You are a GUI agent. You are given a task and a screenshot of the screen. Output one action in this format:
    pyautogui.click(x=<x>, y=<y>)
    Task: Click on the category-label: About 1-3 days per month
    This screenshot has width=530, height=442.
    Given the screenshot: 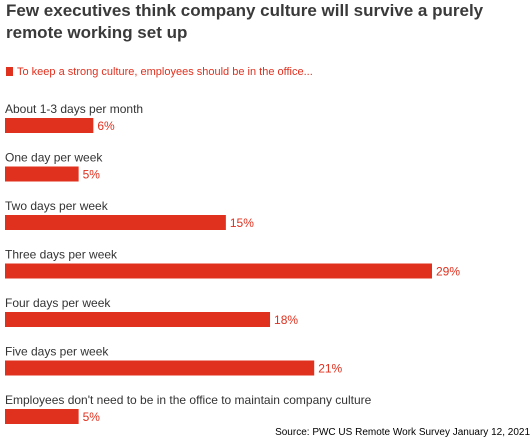 What is the action you would take?
    pyautogui.click(x=74, y=109)
    